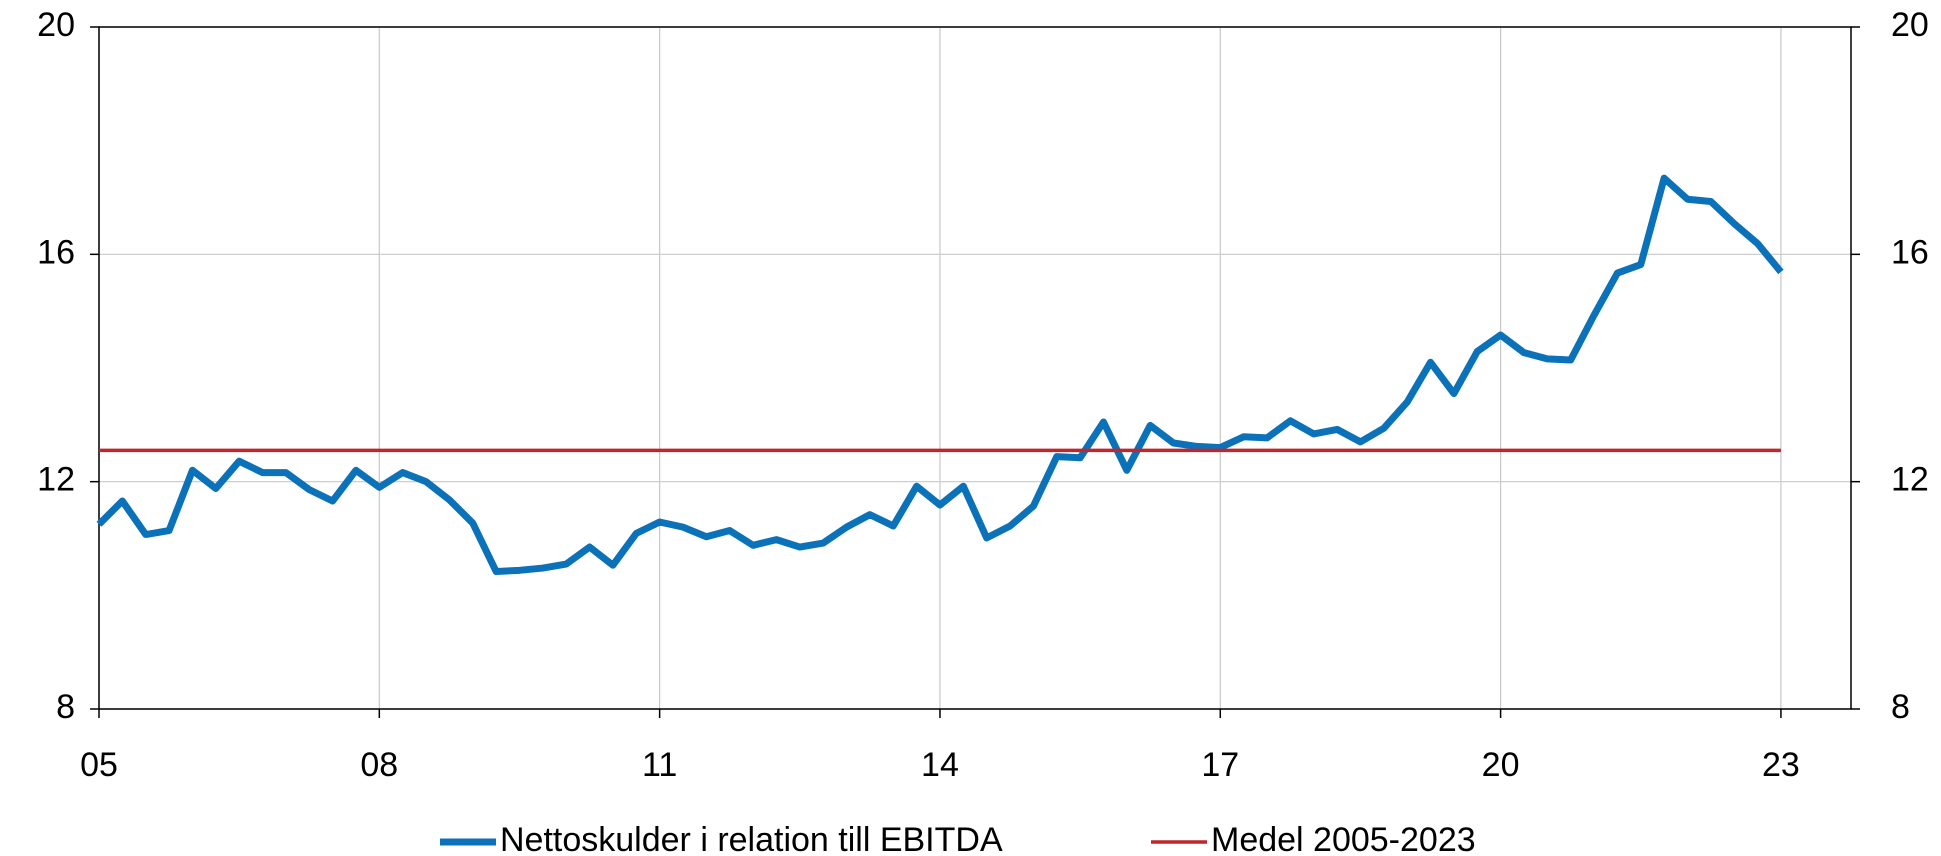 This screenshot has width=1941, height=856. Describe the element at coordinates (1910, 480) in the screenshot. I see `y2-tick-label: 12` at that location.